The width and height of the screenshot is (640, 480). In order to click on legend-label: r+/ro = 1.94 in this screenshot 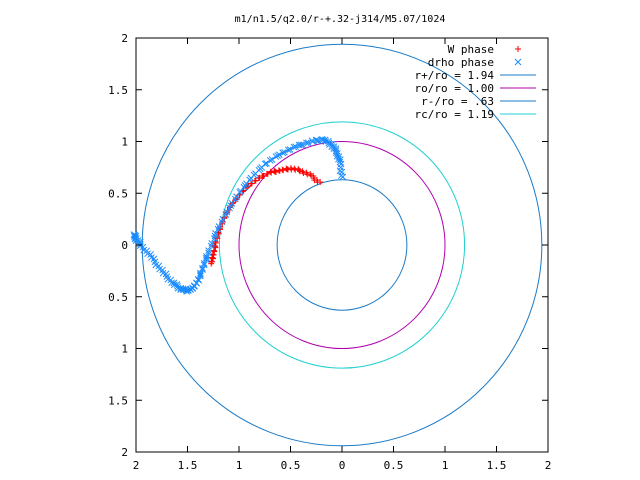, I will do `click(455, 75)`.